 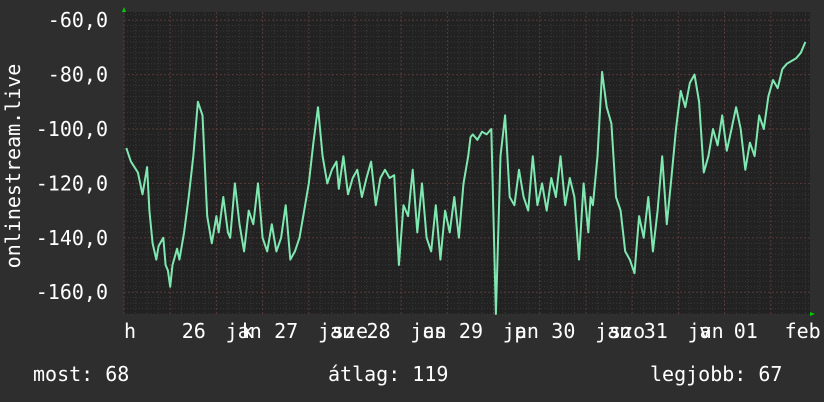 I want to click on y-tick-label: -60,0, so click(x=78, y=20).